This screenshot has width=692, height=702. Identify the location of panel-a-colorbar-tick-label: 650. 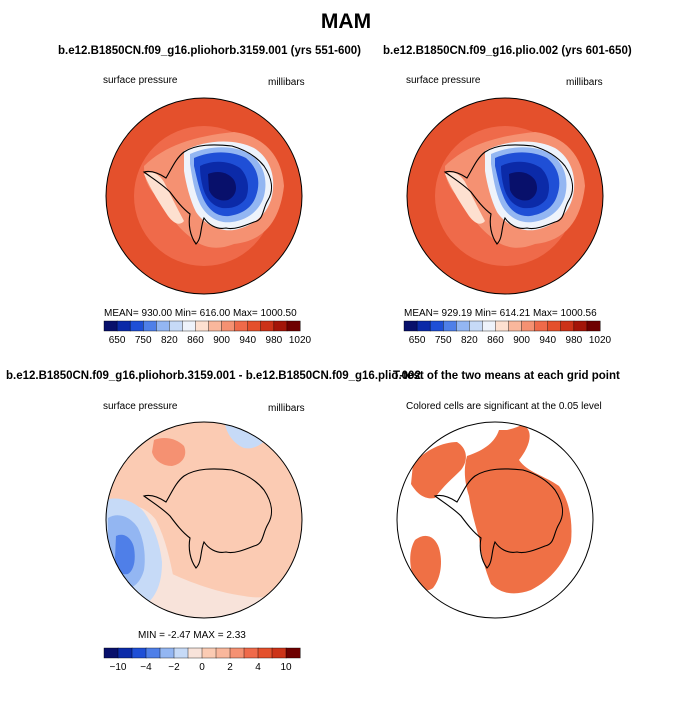
(117, 340).